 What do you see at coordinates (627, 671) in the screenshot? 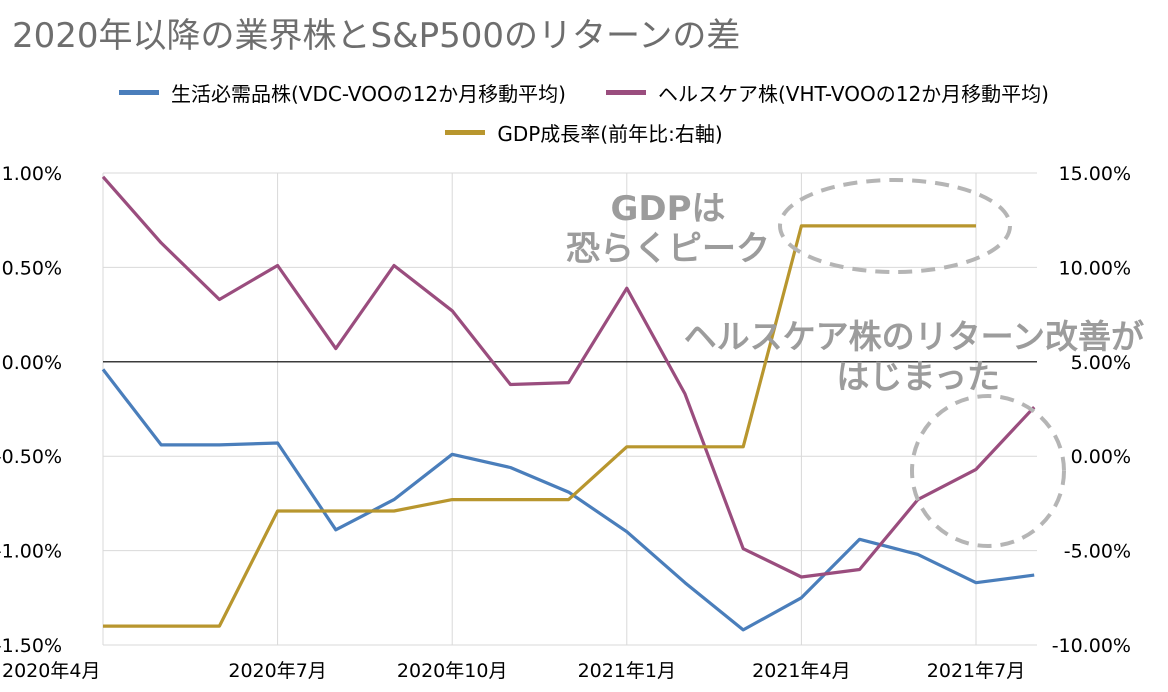
I see `x-tick-label: 2021年1月` at bounding box center [627, 671].